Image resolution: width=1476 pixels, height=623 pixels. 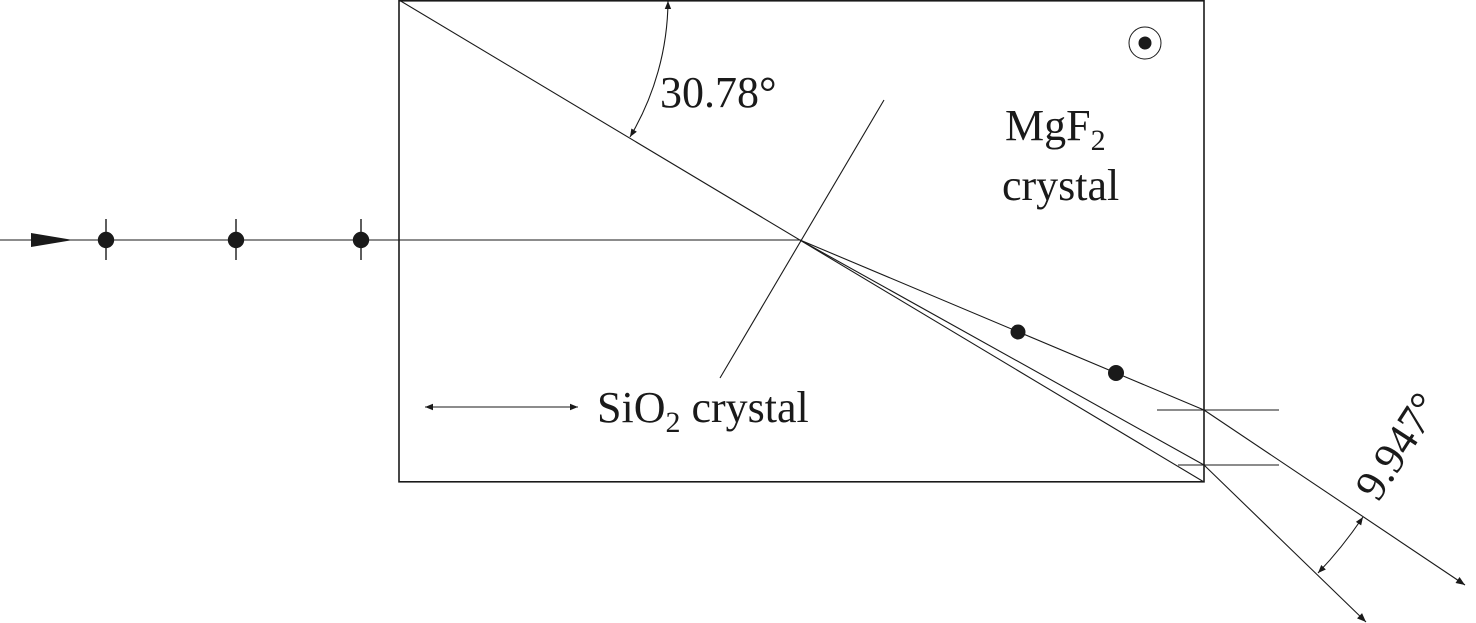 What do you see at coordinates (1002, 325) in the screenshot?
I see `ray-ordinary-inside` at bounding box center [1002, 325].